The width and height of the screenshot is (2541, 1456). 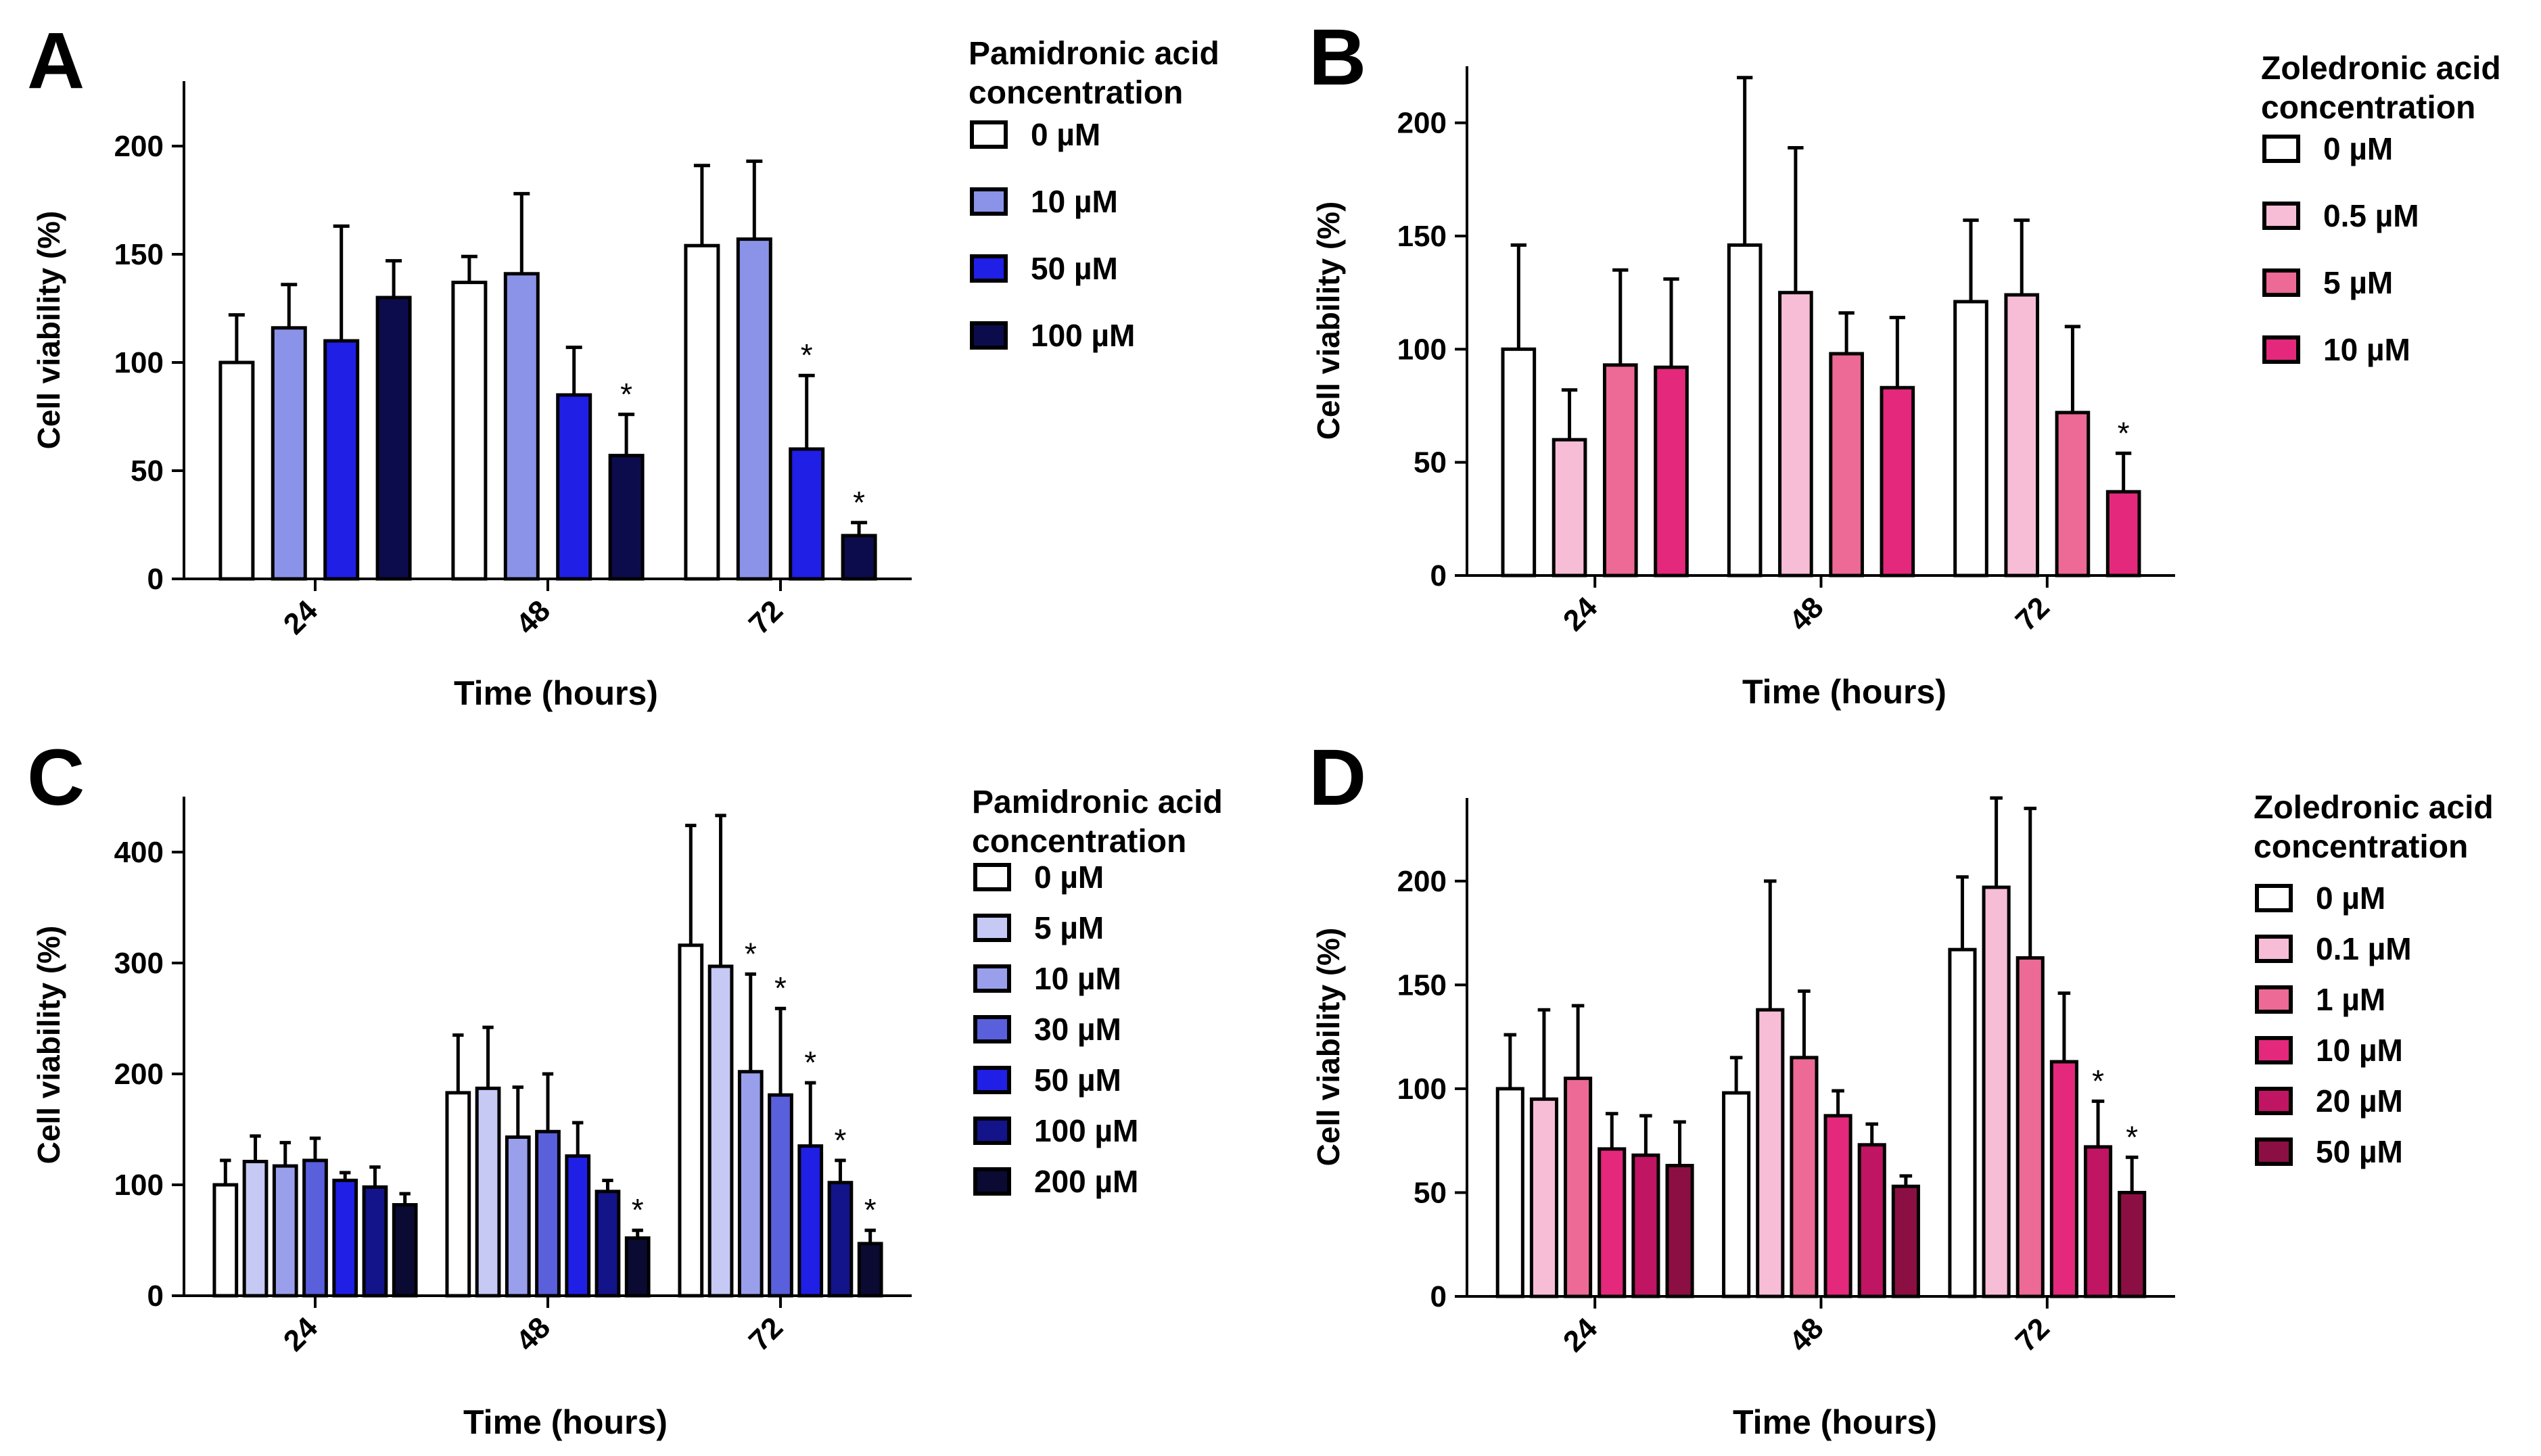 I want to click on legend-label: 5 µM, so click(x=2358, y=283).